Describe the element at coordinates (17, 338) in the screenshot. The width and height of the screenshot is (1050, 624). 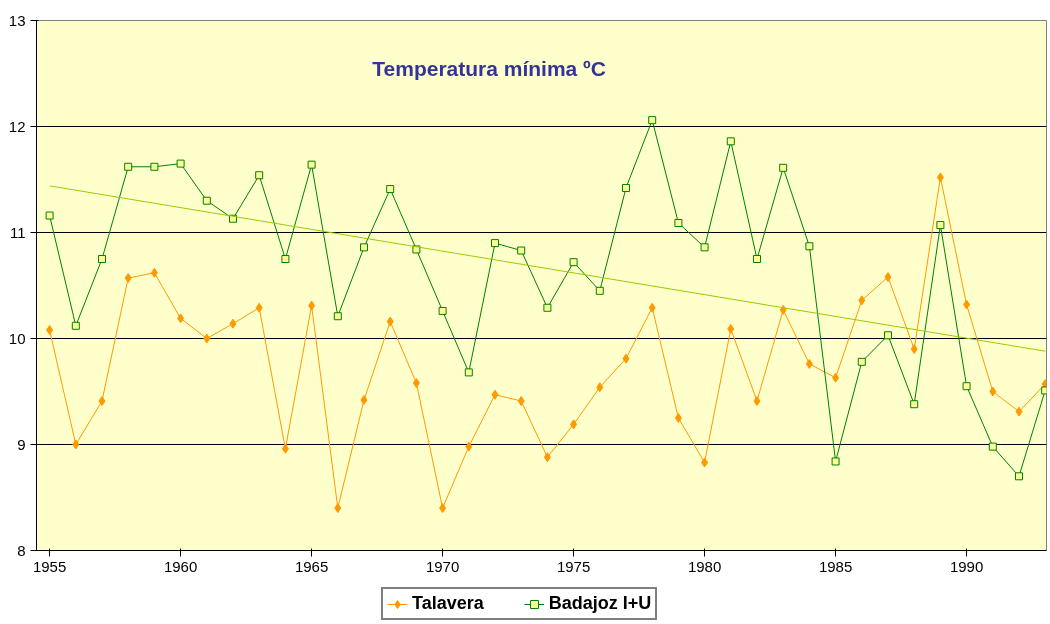
I see `y-tick-label: 10` at that location.